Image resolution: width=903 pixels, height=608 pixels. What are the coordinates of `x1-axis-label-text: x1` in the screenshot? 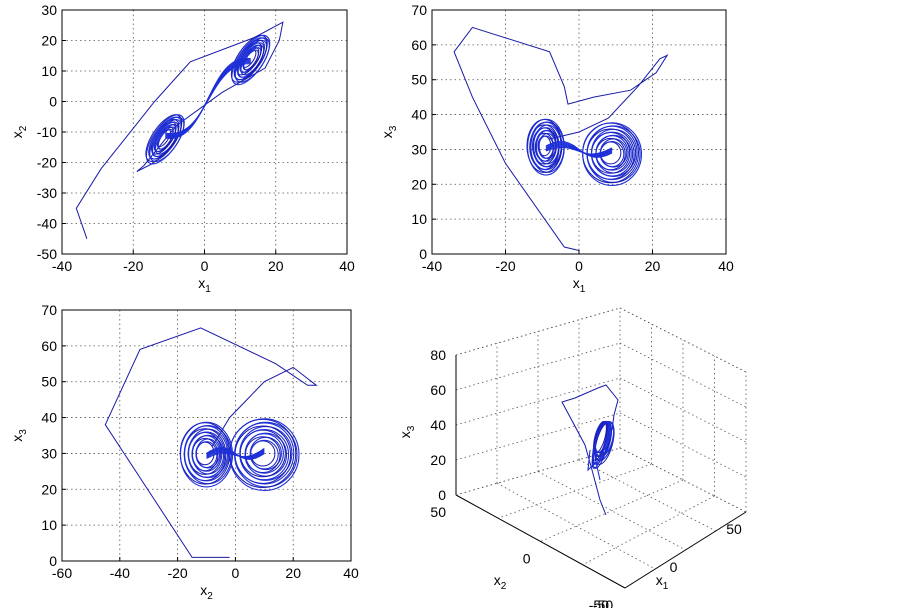 It's located at (662, 582).